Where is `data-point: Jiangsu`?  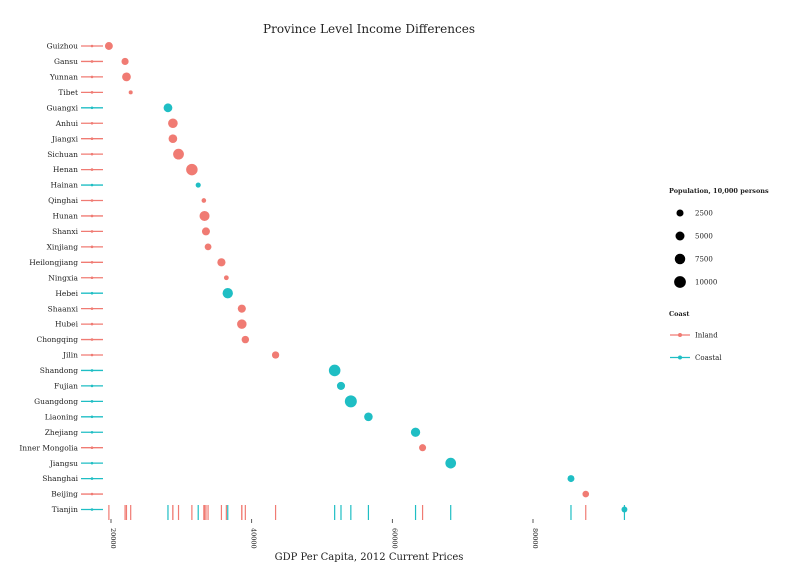 data-point: Jiangsu is located at coordinates (451, 463).